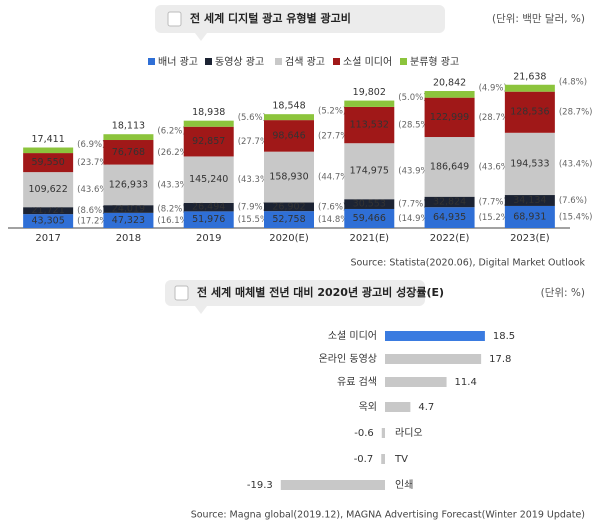 The width and height of the screenshot is (600, 525). I want to click on share-label: (17.2%), so click(94, 222).